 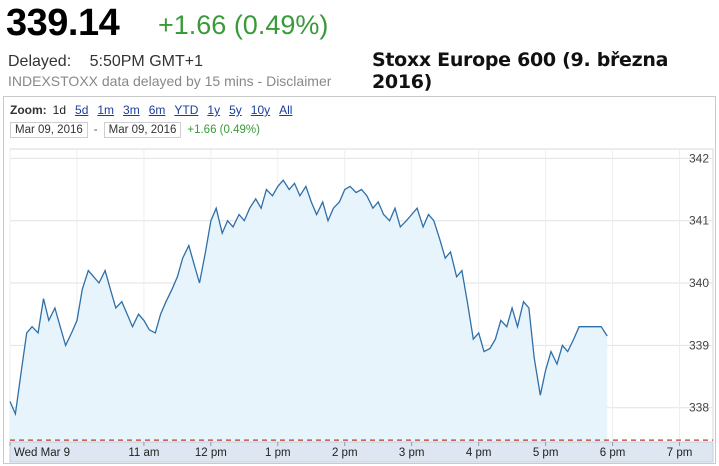 I want to click on delayed-label: Delayed:, so click(x=40, y=61).